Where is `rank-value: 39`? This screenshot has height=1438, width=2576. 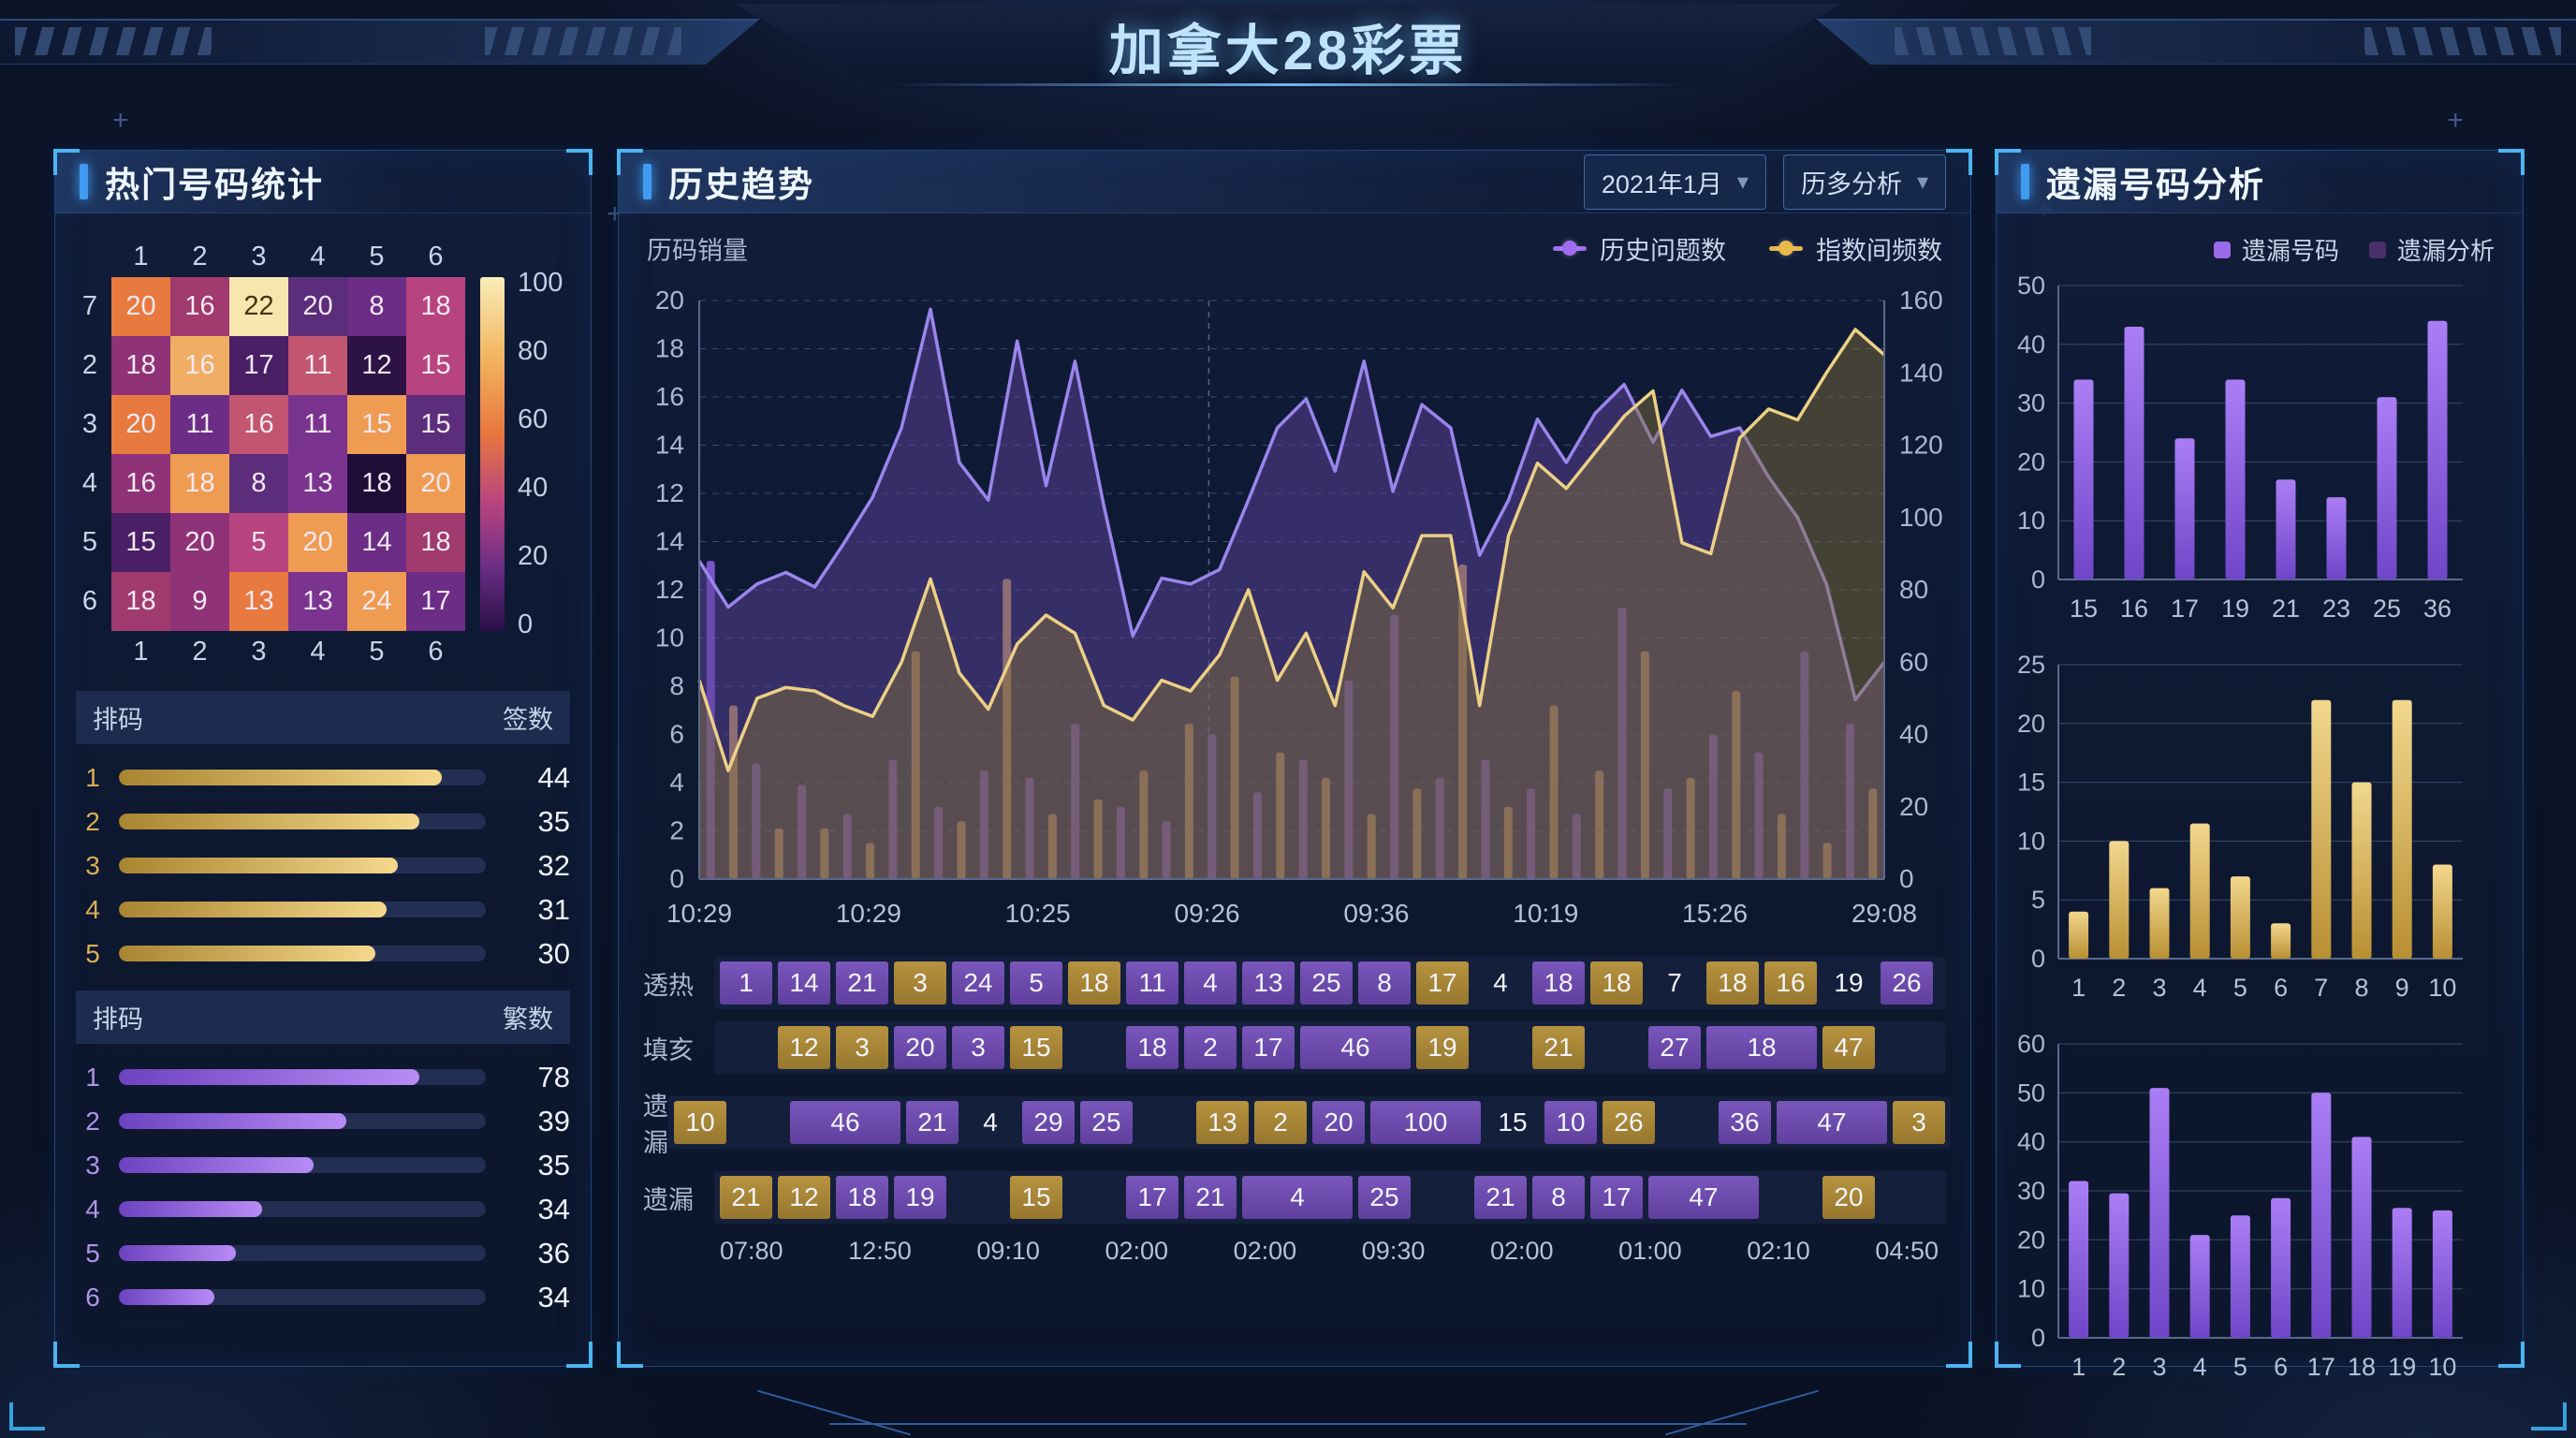
rank-value: 39 is located at coordinates (553, 1120).